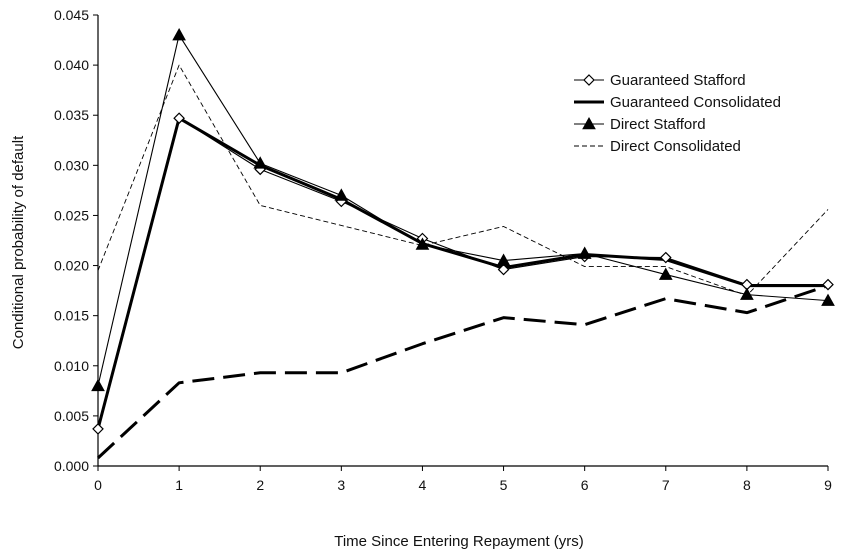  I want to click on x-tick-label: 5, so click(504, 485).